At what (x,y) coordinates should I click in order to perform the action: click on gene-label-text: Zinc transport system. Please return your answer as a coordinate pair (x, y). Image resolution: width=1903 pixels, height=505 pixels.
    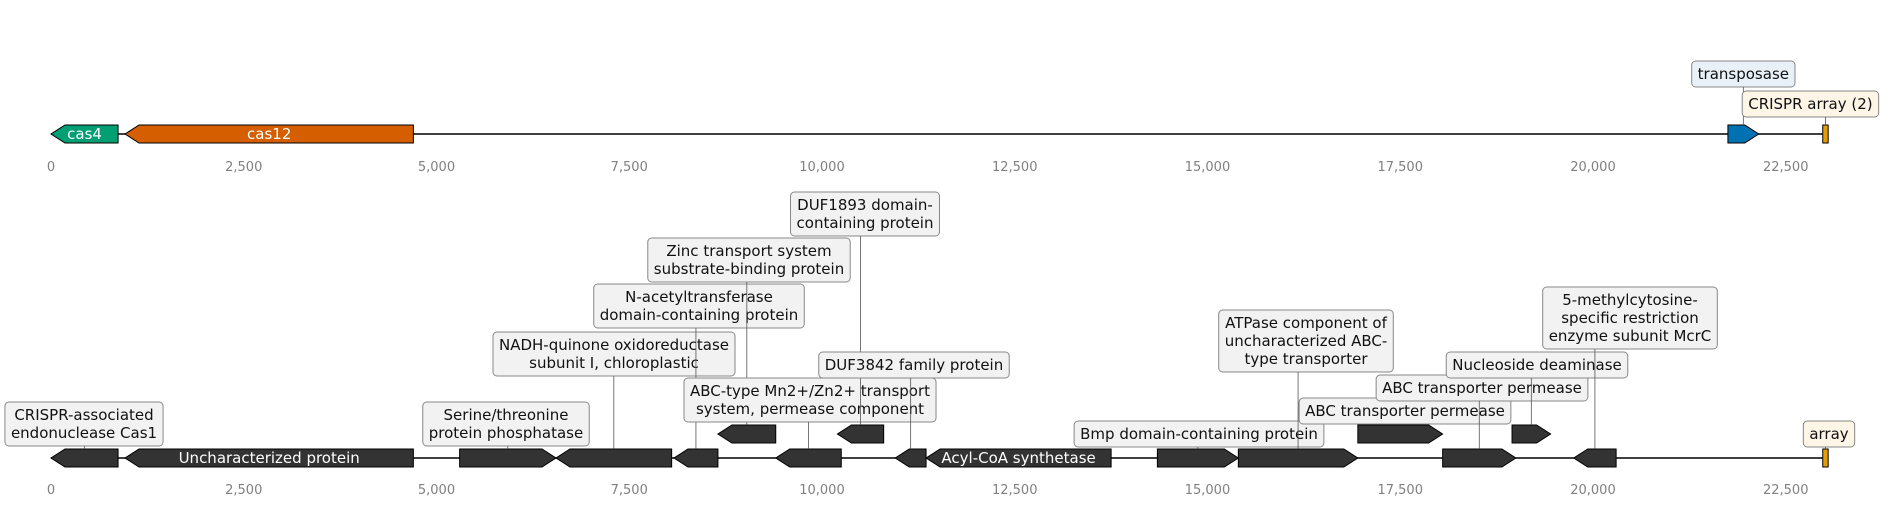
    Looking at the image, I should click on (748, 251).